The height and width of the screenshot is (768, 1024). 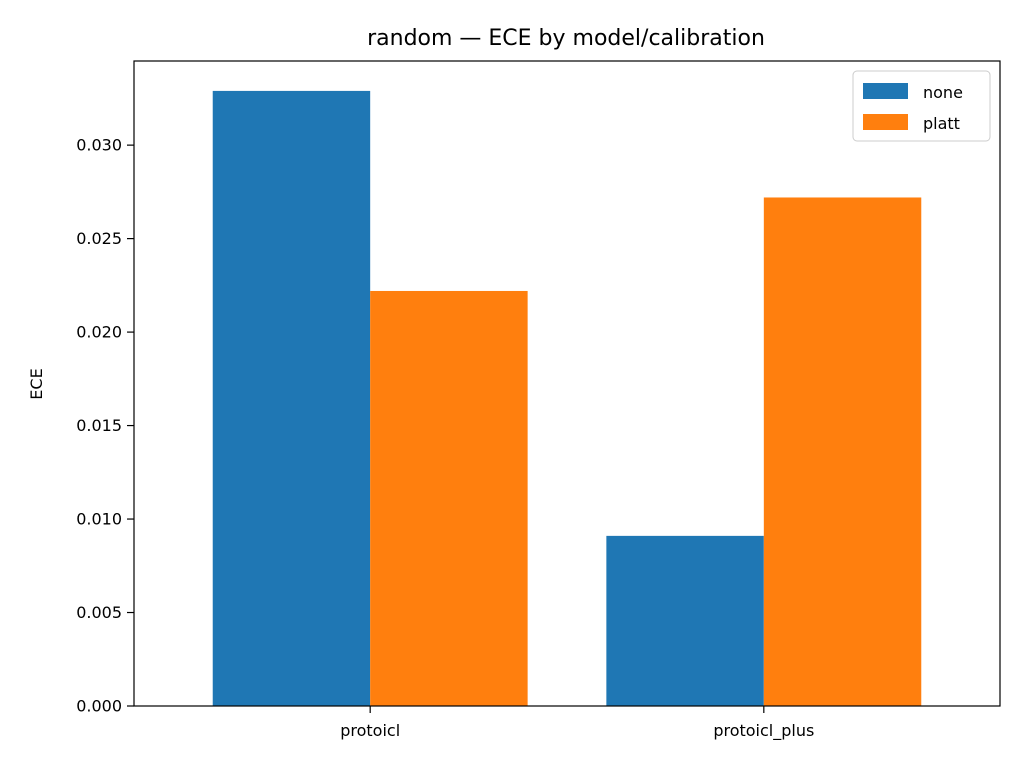 I want to click on y-tick-label: 0.025, so click(x=99, y=238).